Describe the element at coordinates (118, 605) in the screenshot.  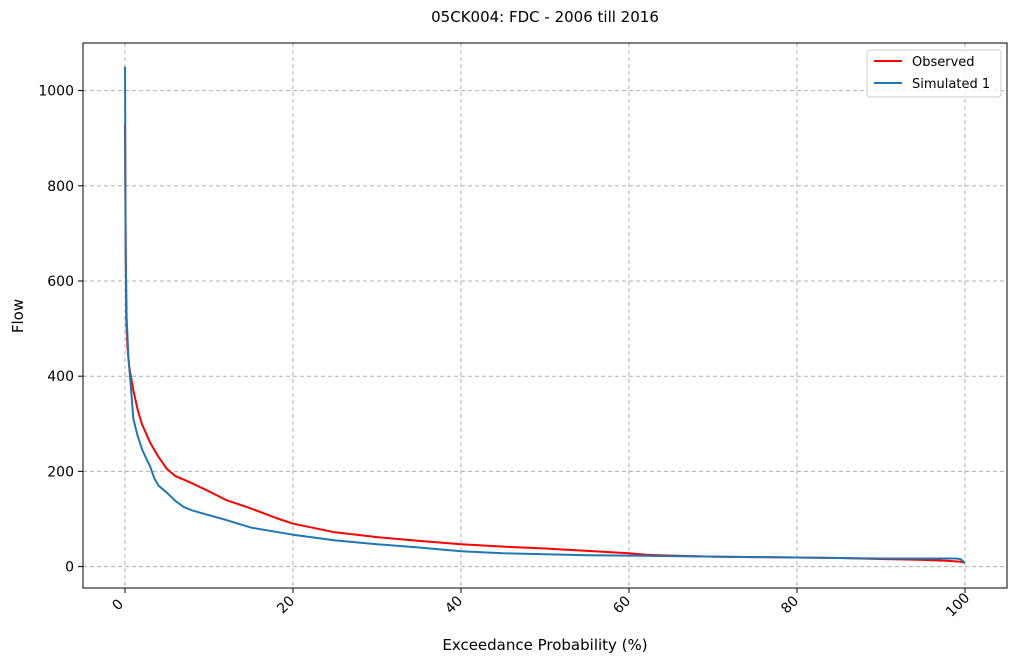
I see `x-tick-label: 0` at that location.